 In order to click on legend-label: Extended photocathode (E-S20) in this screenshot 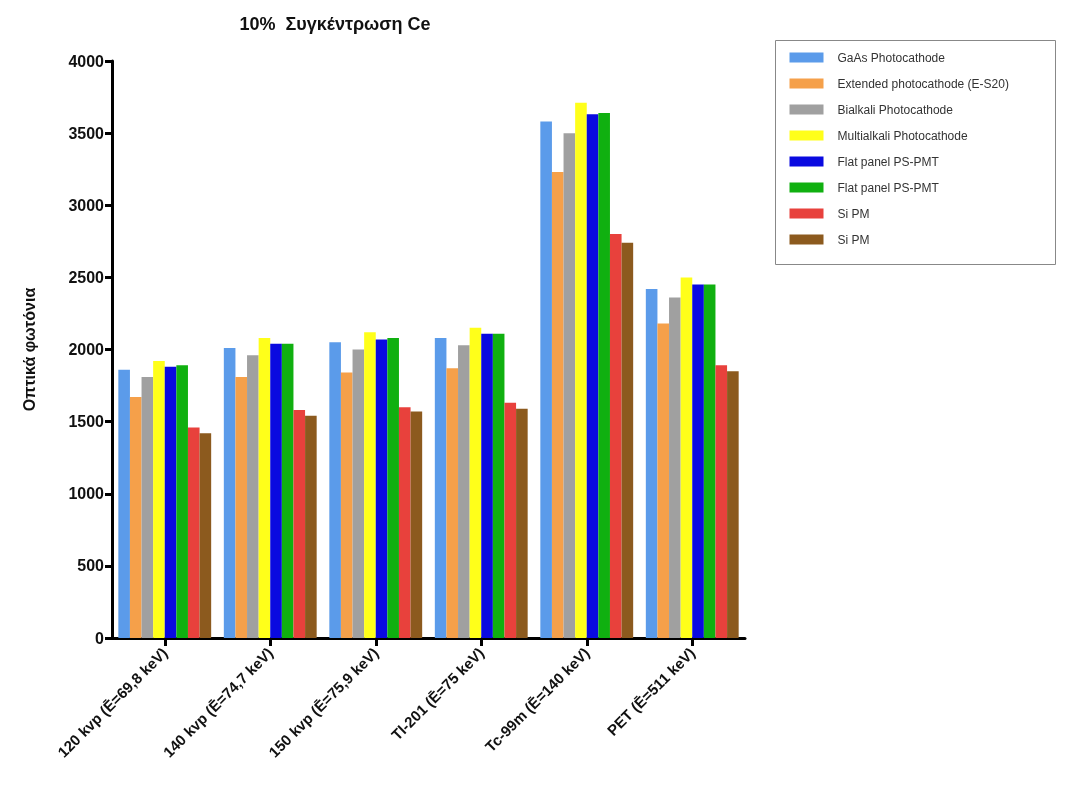, I will do `click(923, 83)`.